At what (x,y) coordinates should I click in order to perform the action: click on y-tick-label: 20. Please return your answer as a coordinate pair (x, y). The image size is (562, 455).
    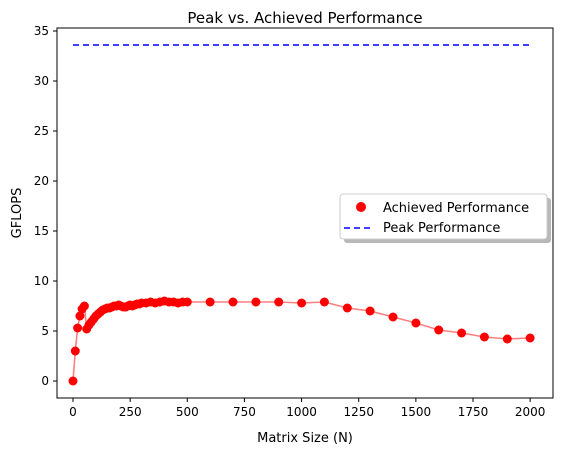
    Looking at the image, I should click on (41, 181).